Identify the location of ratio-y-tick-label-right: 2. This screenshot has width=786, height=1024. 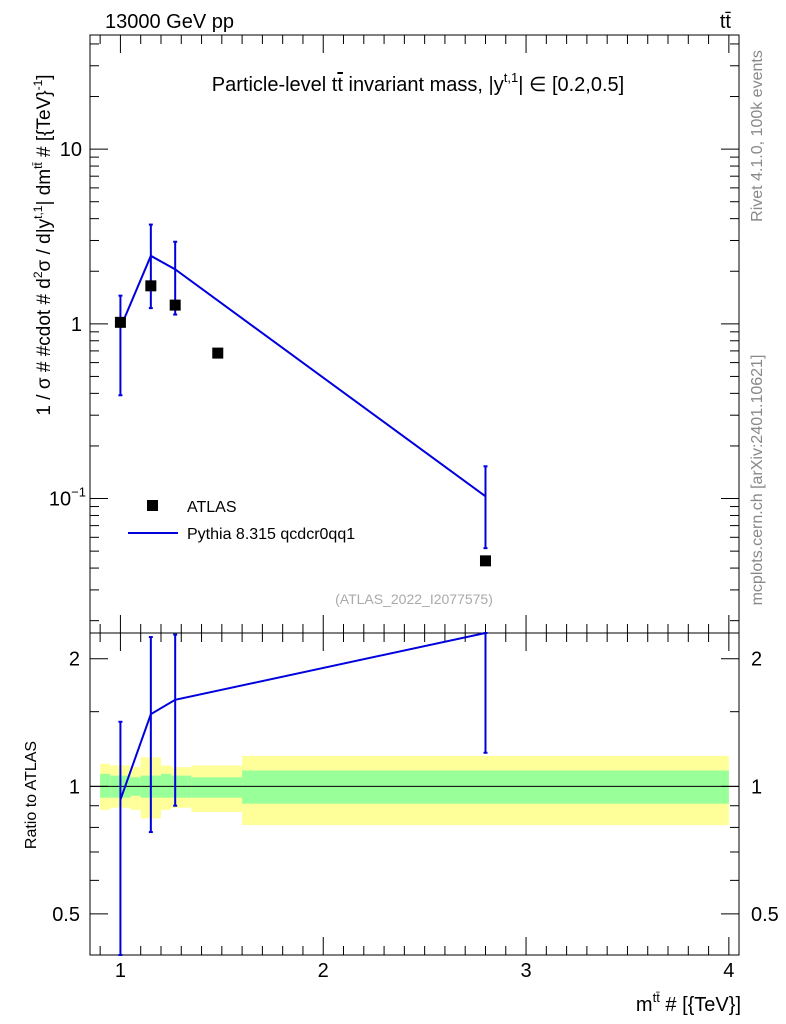
(756, 660).